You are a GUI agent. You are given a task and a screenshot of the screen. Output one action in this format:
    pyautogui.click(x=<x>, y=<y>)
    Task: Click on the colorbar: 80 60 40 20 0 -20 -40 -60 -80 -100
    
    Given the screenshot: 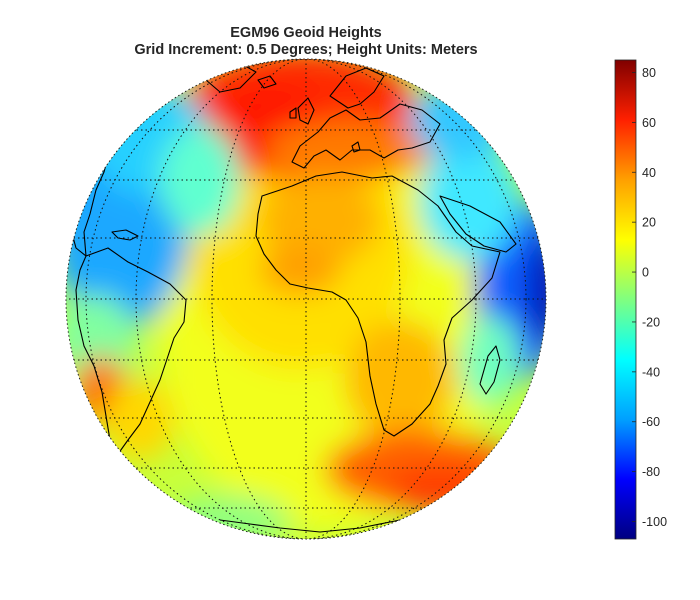 What is the action you would take?
    pyautogui.click(x=640, y=299)
    